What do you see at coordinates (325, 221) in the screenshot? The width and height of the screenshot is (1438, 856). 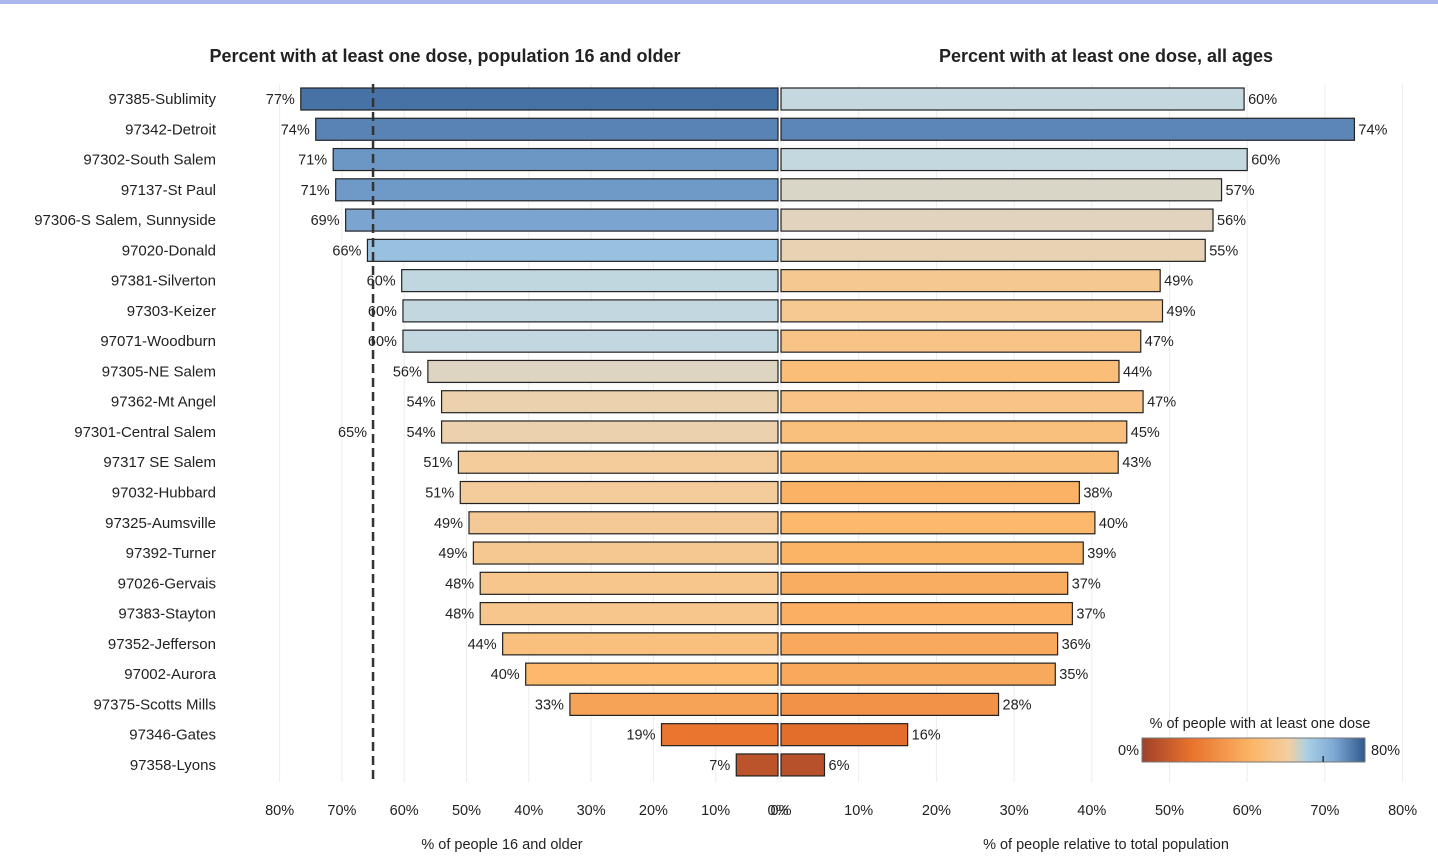 I see `left-data-label: 69%` at bounding box center [325, 221].